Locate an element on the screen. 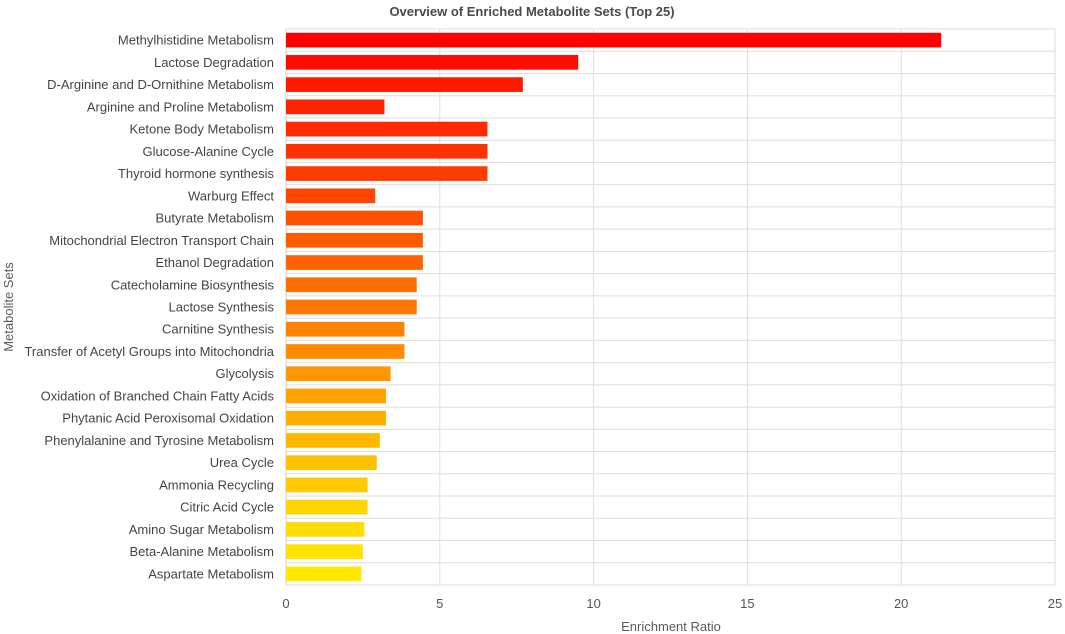 This screenshot has height=634, width=1065. category-label: Mitochondrial Electron Transport Chain is located at coordinates (161, 240).